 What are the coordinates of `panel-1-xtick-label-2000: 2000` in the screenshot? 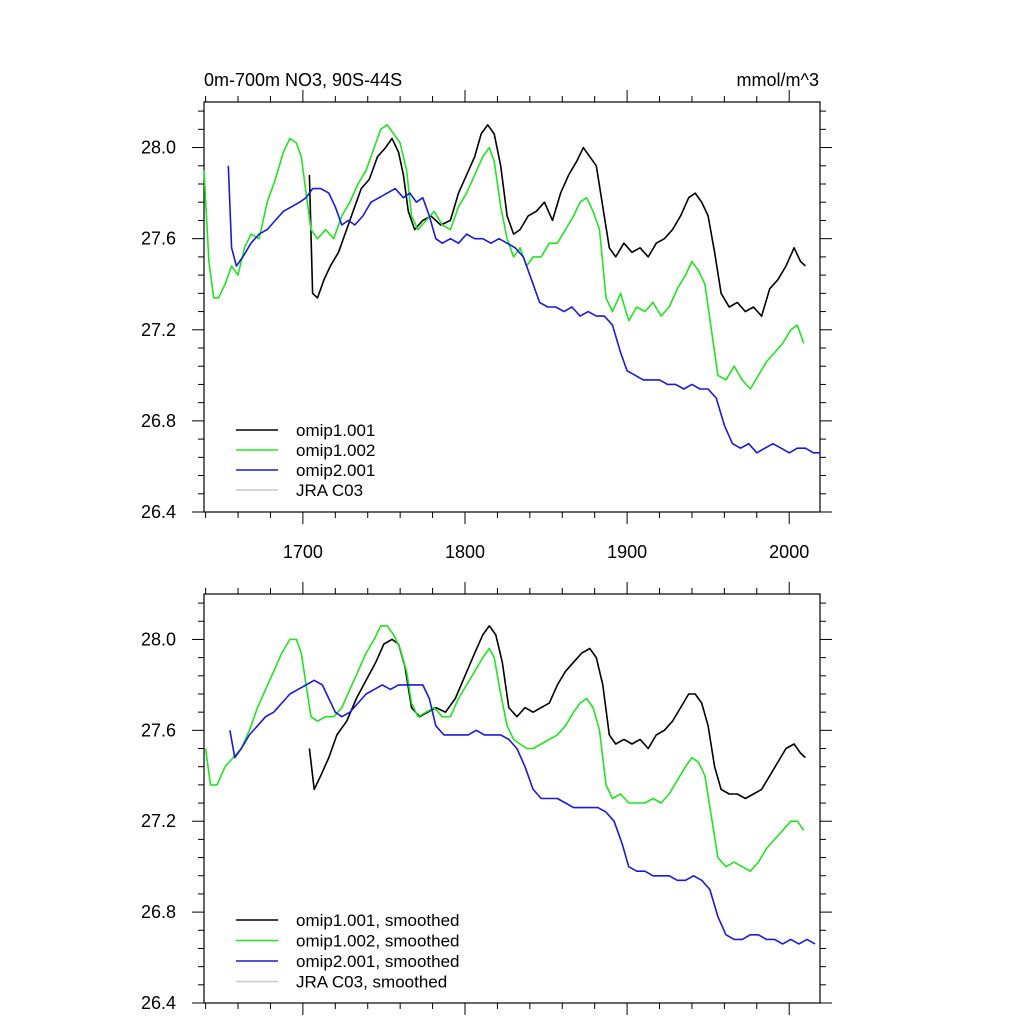 It's located at (789, 552).